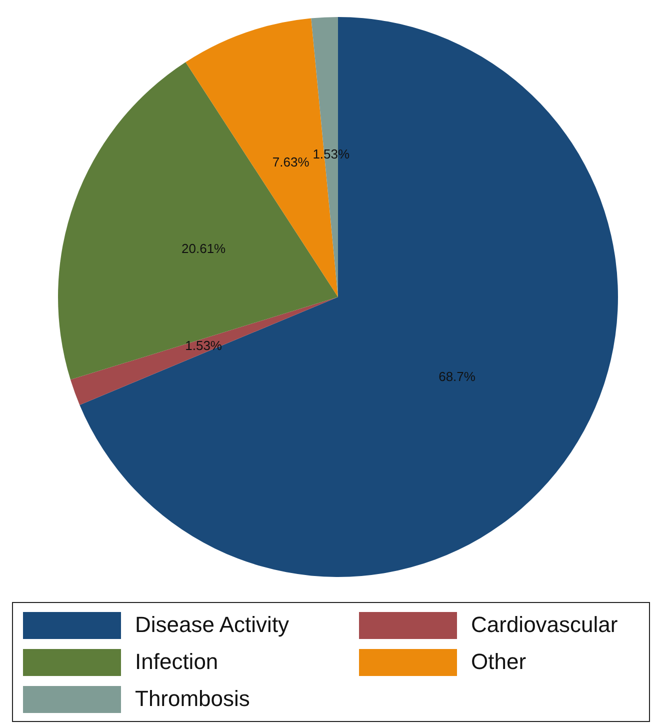 This screenshot has height=724, width=661. What do you see at coordinates (204, 248) in the screenshot?
I see `data-label: 20.61%` at bounding box center [204, 248].